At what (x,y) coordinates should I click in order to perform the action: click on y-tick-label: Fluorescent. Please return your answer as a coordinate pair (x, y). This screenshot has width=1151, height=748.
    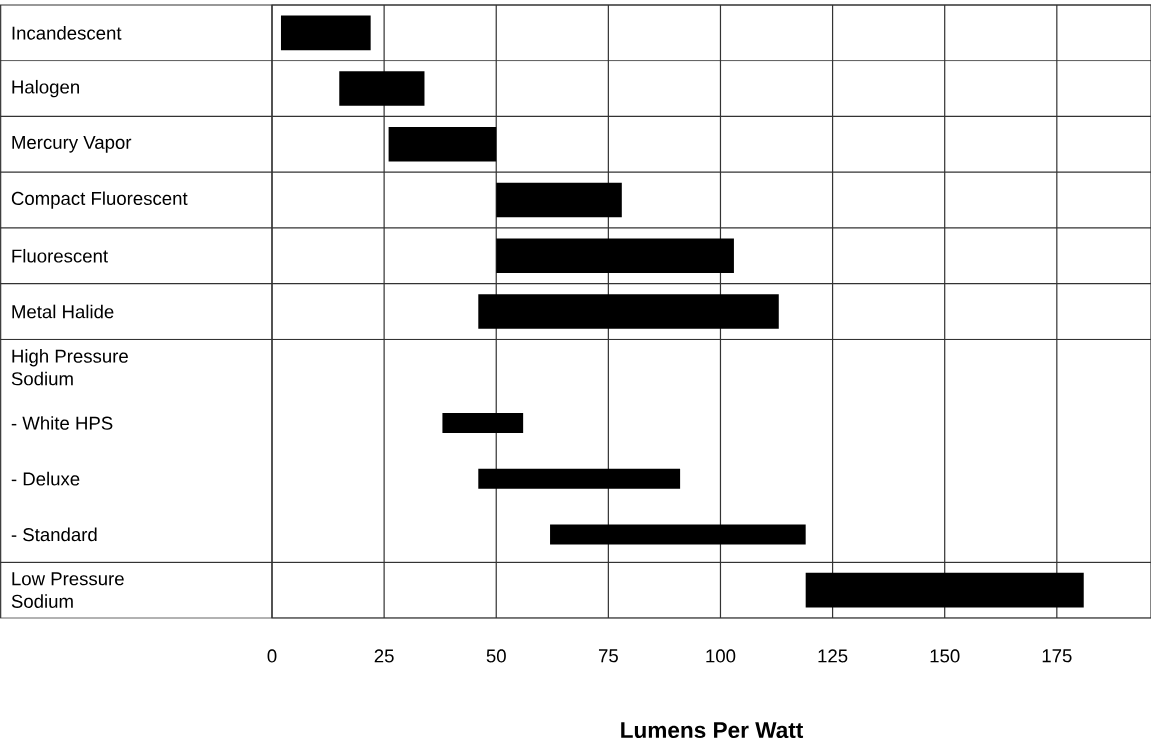
    Looking at the image, I should click on (60, 255).